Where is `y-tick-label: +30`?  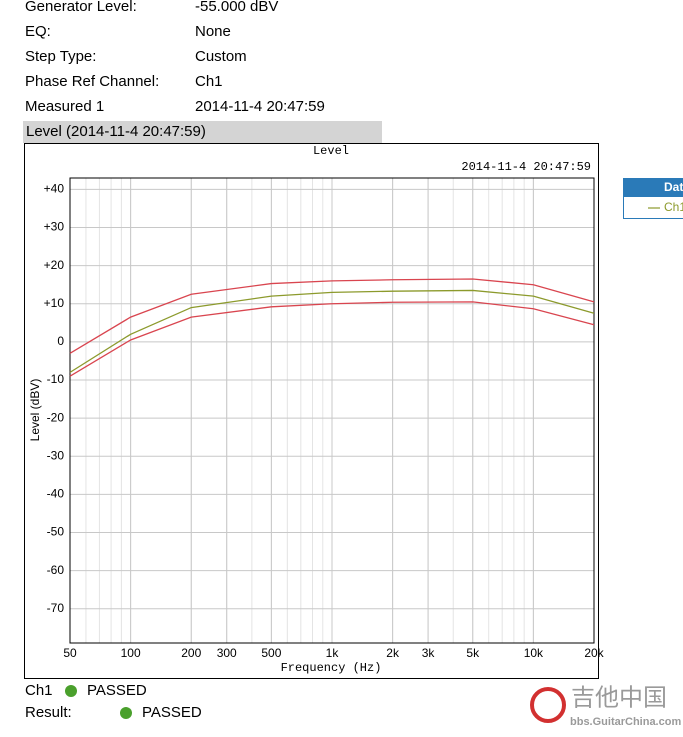 y-tick-label: +30 is located at coordinates (54, 227).